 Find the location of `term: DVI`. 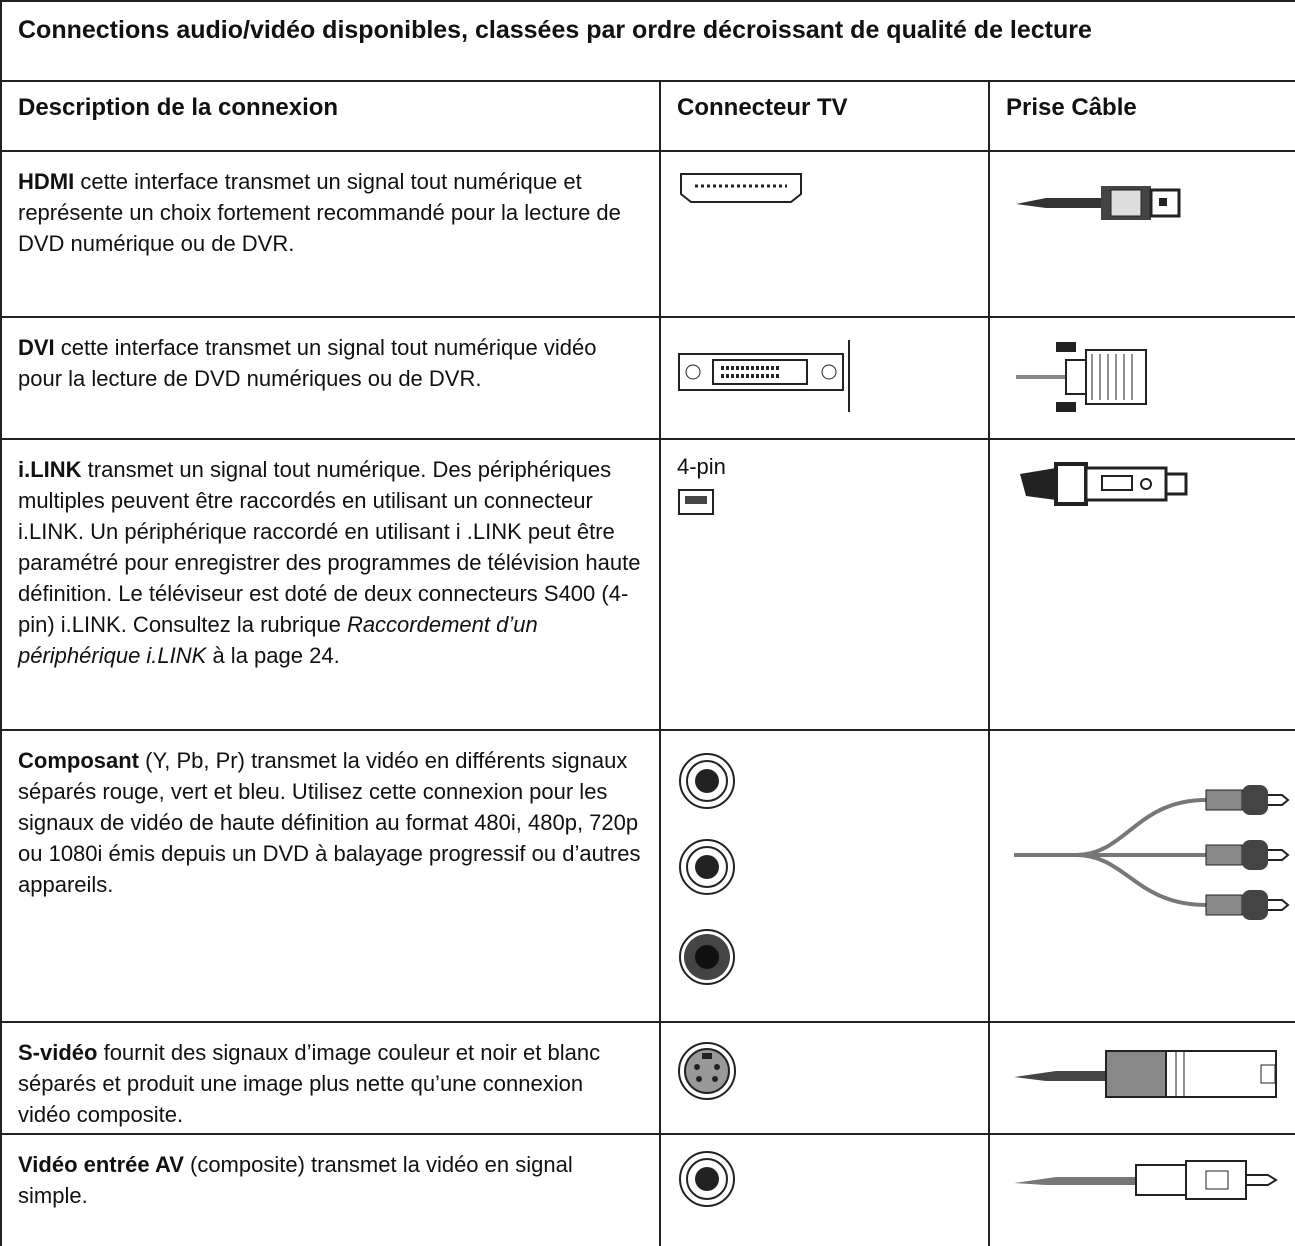

term: DVI is located at coordinates (36, 347).